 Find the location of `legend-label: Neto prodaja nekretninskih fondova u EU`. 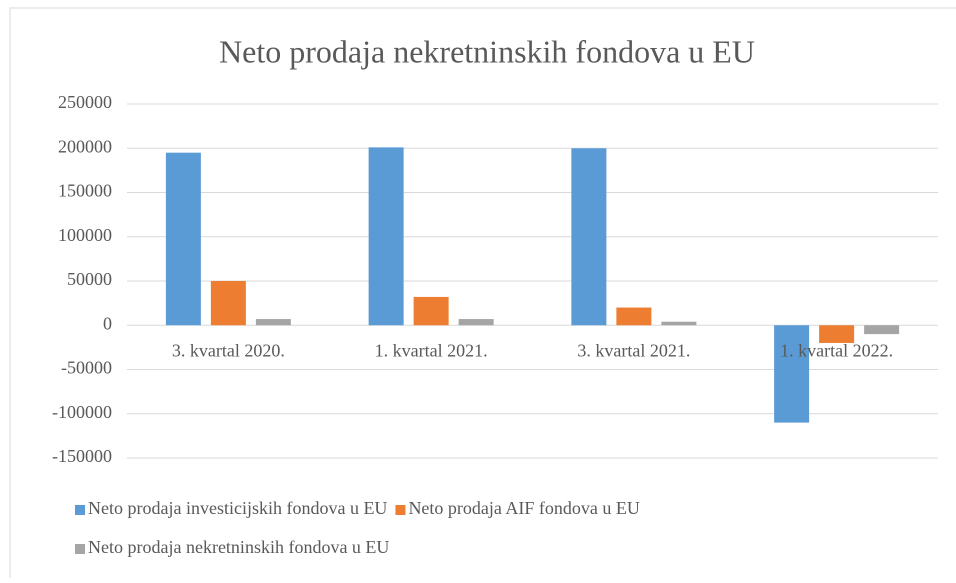

legend-label: Neto prodaja nekretninskih fondova u EU is located at coordinates (238, 547).